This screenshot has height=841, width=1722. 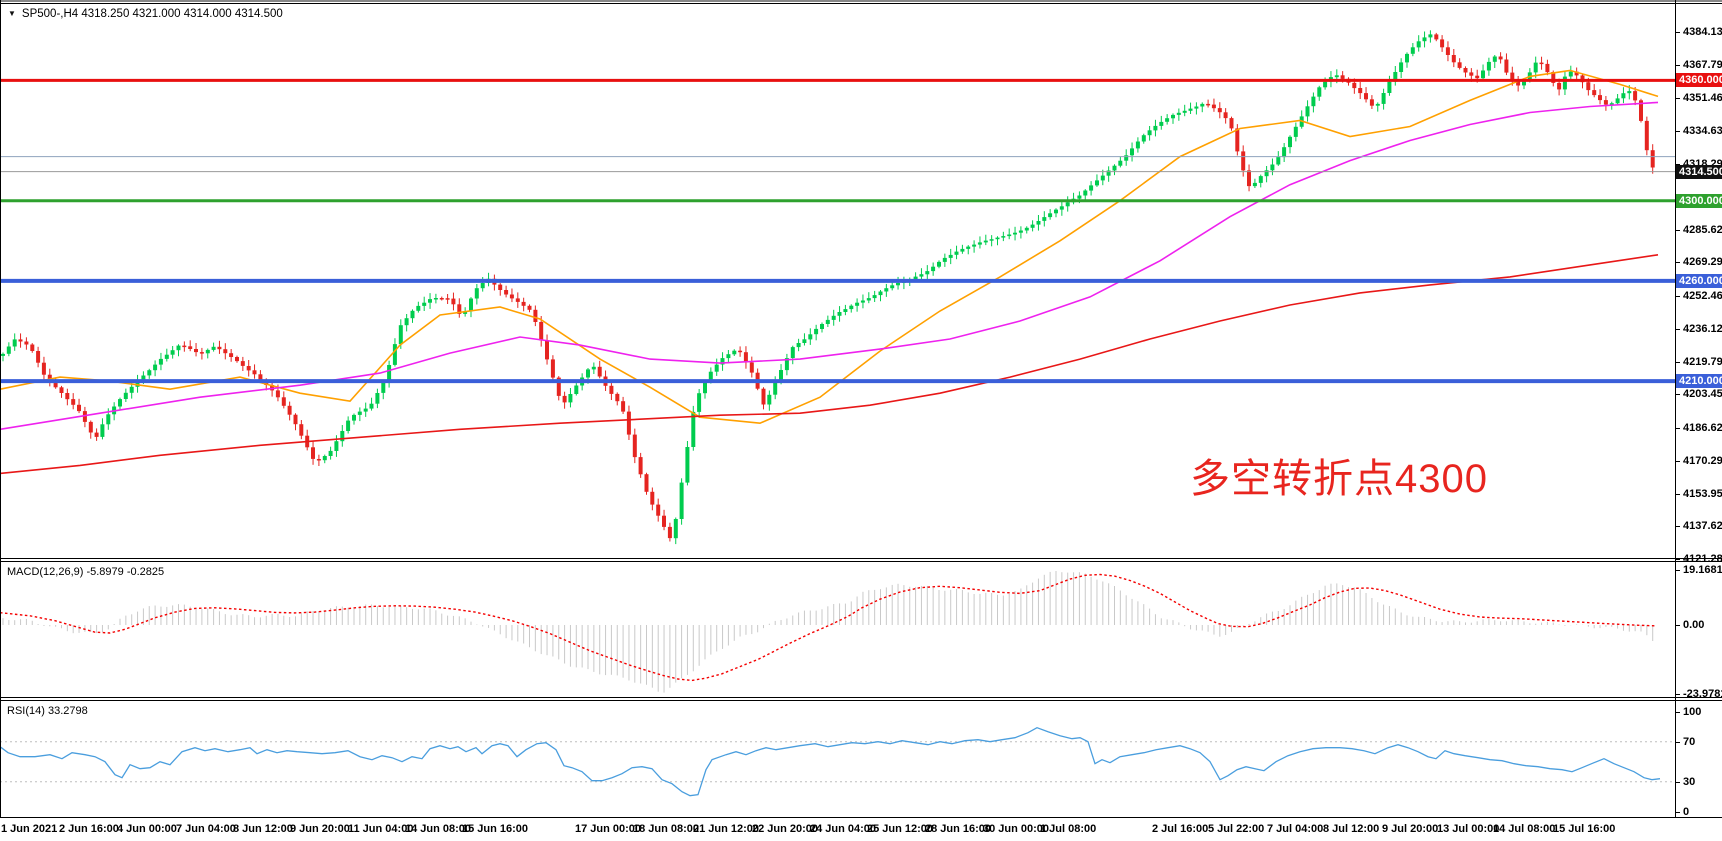 What do you see at coordinates (89, 829) in the screenshot?
I see `time-tick-label: 2 Jun 16:00` at bounding box center [89, 829].